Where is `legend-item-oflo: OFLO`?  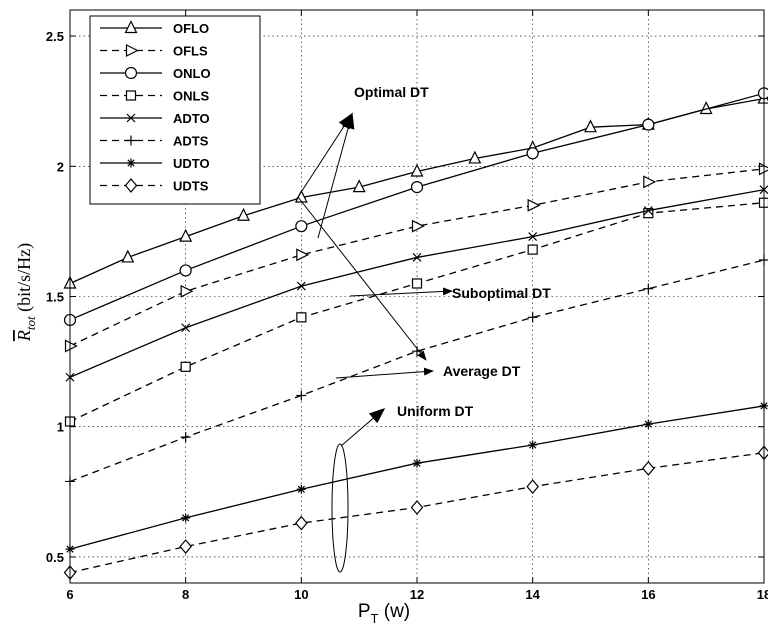 legend-item-oflo: OFLO is located at coordinates (154, 28).